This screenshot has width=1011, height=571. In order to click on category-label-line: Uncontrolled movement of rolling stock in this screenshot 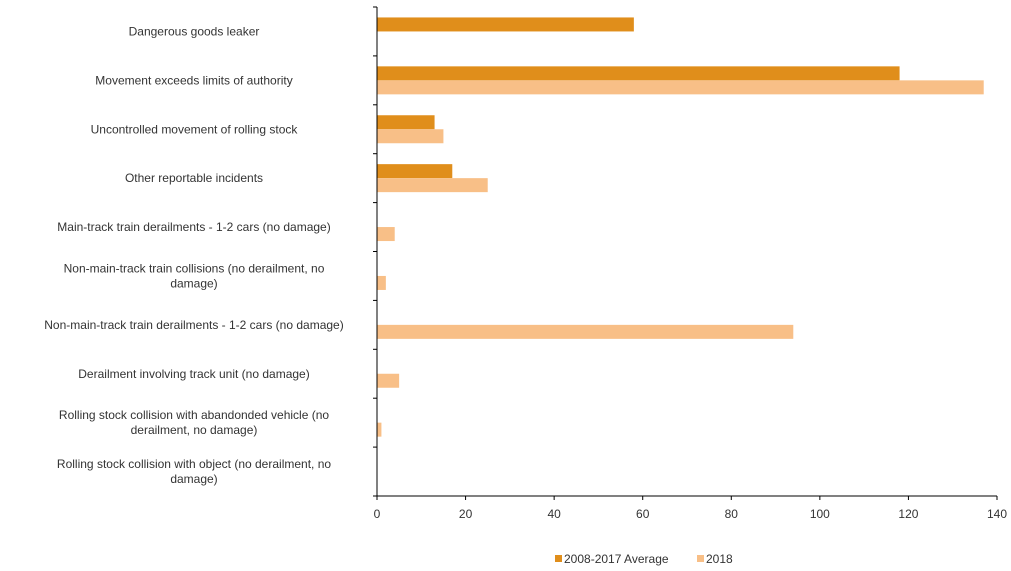, I will do `click(195, 129)`.